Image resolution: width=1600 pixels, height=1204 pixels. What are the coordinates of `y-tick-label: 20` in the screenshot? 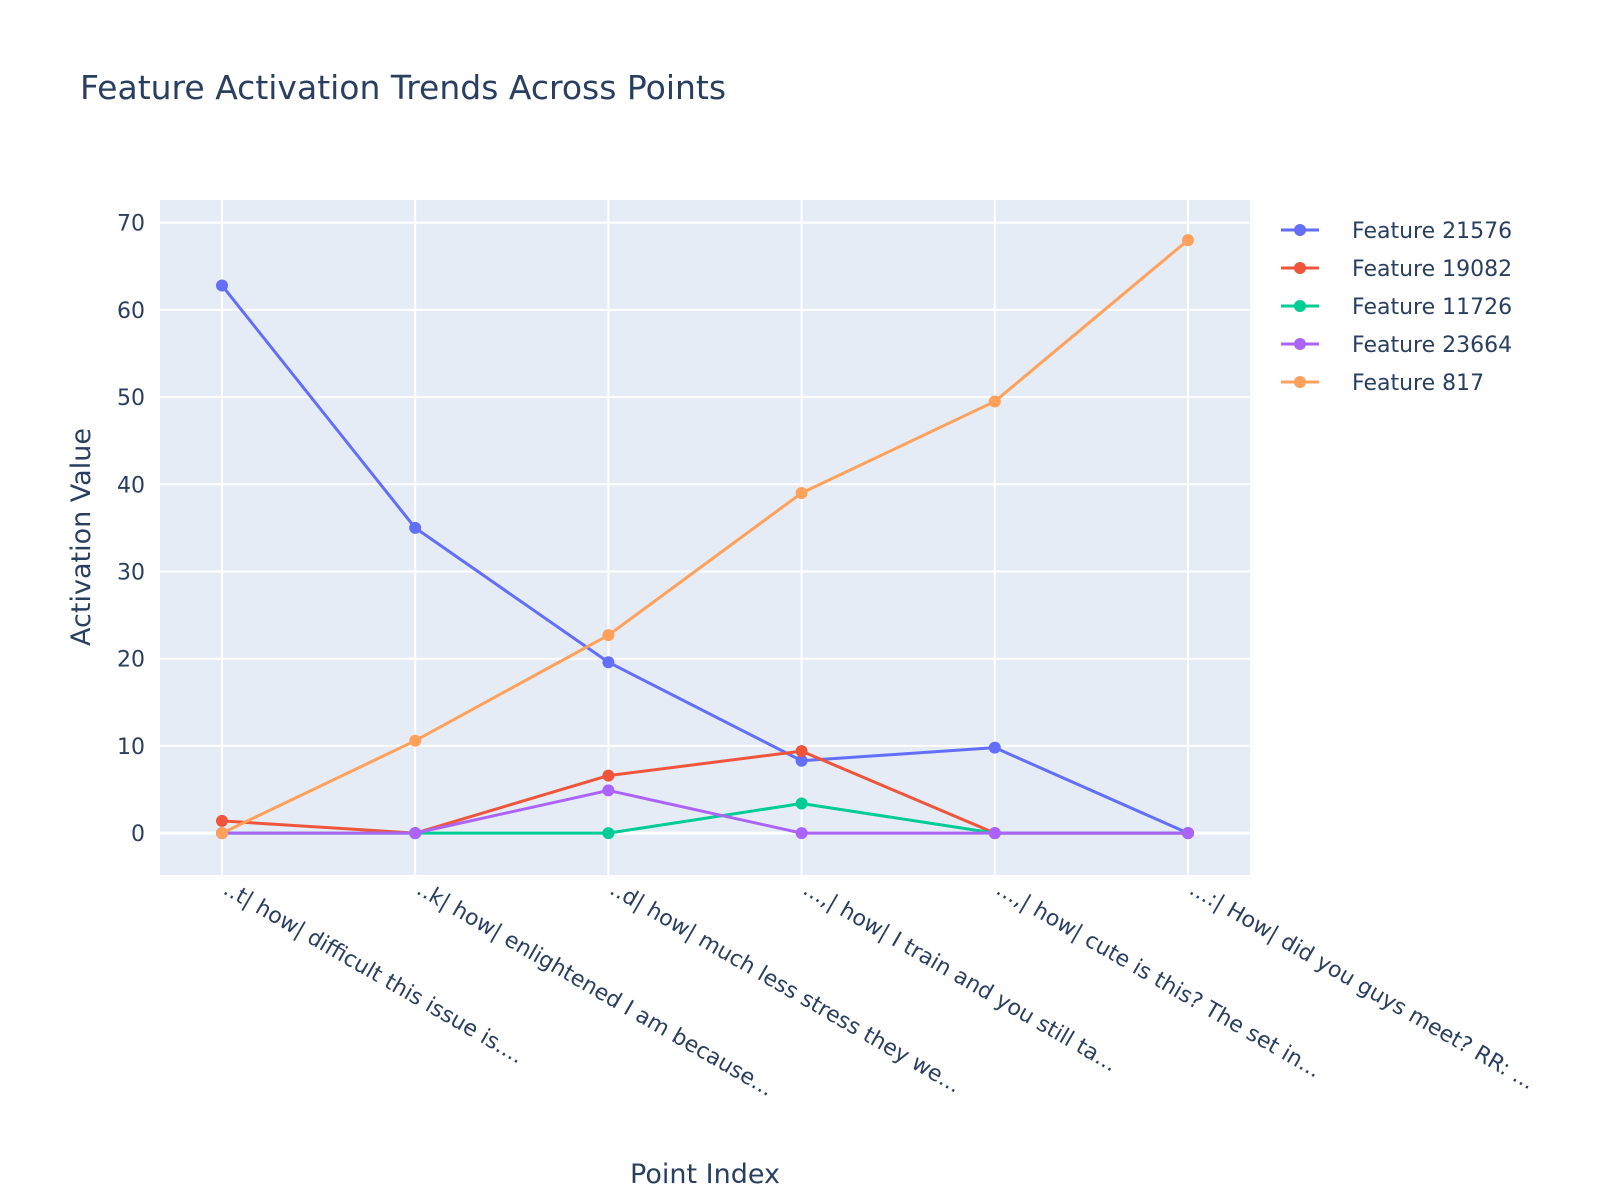 It's located at (131, 660).